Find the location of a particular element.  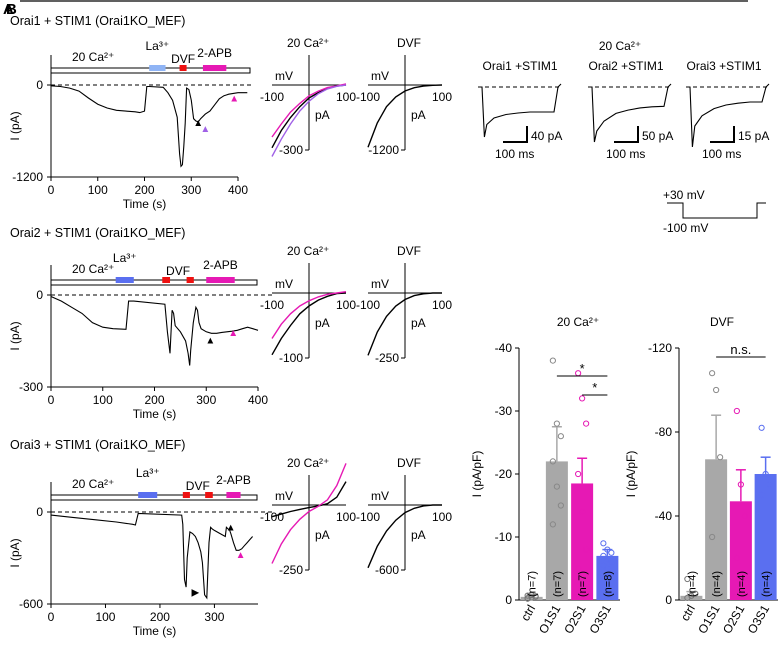

voltage-protocol is located at coordinates (716, 210).